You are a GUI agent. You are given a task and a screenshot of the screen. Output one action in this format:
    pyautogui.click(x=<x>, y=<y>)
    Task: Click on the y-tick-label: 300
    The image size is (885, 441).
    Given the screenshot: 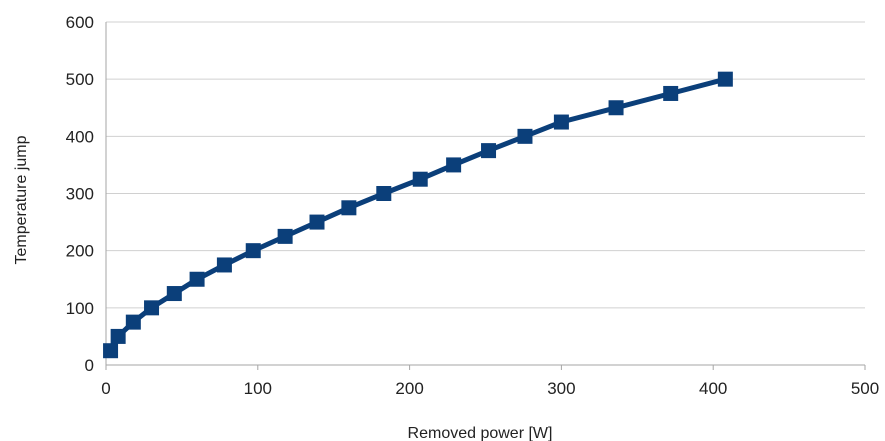 What is the action you would take?
    pyautogui.click(x=80, y=194)
    